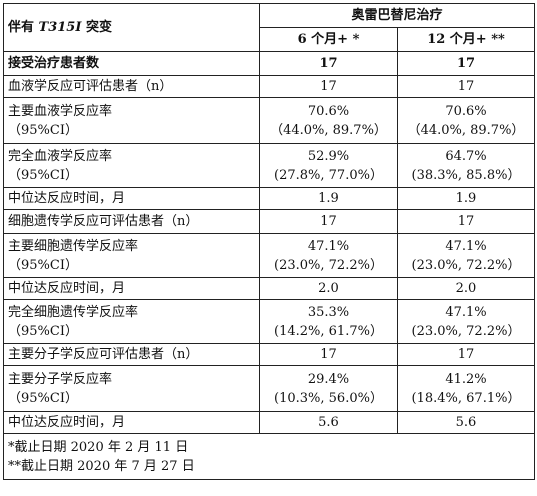 The image size is (537, 496). I want to click on value-12m: 1.9, so click(466, 198).